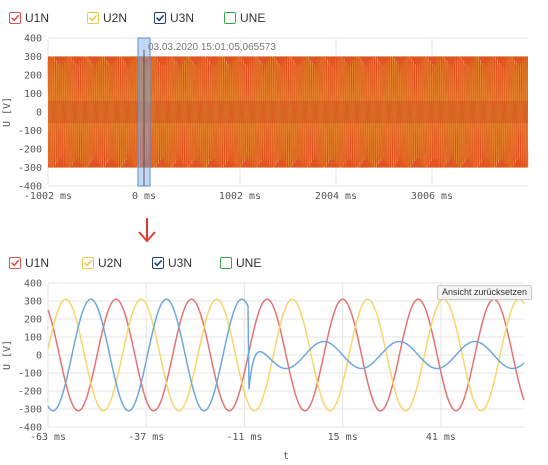 Image resolution: width=548 pixels, height=465 pixels. Describe the element at coordinates (147, 237) in the screenshot. I see `arrow-head` at that location.